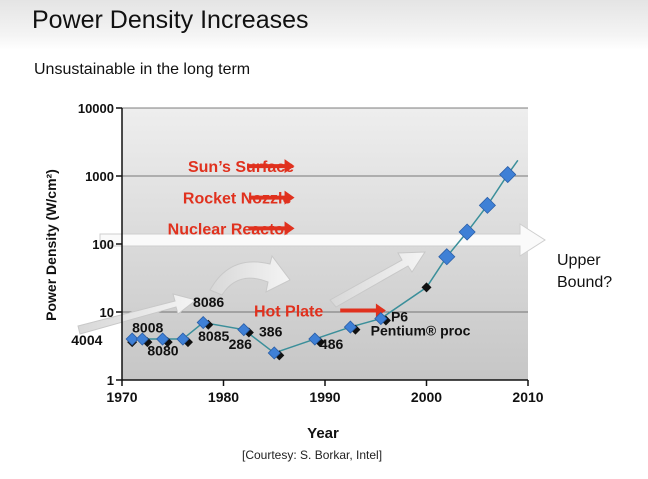 This screenshot has height=479, width=648. I want to click on x-axis-label: Year, so click(323, 433).